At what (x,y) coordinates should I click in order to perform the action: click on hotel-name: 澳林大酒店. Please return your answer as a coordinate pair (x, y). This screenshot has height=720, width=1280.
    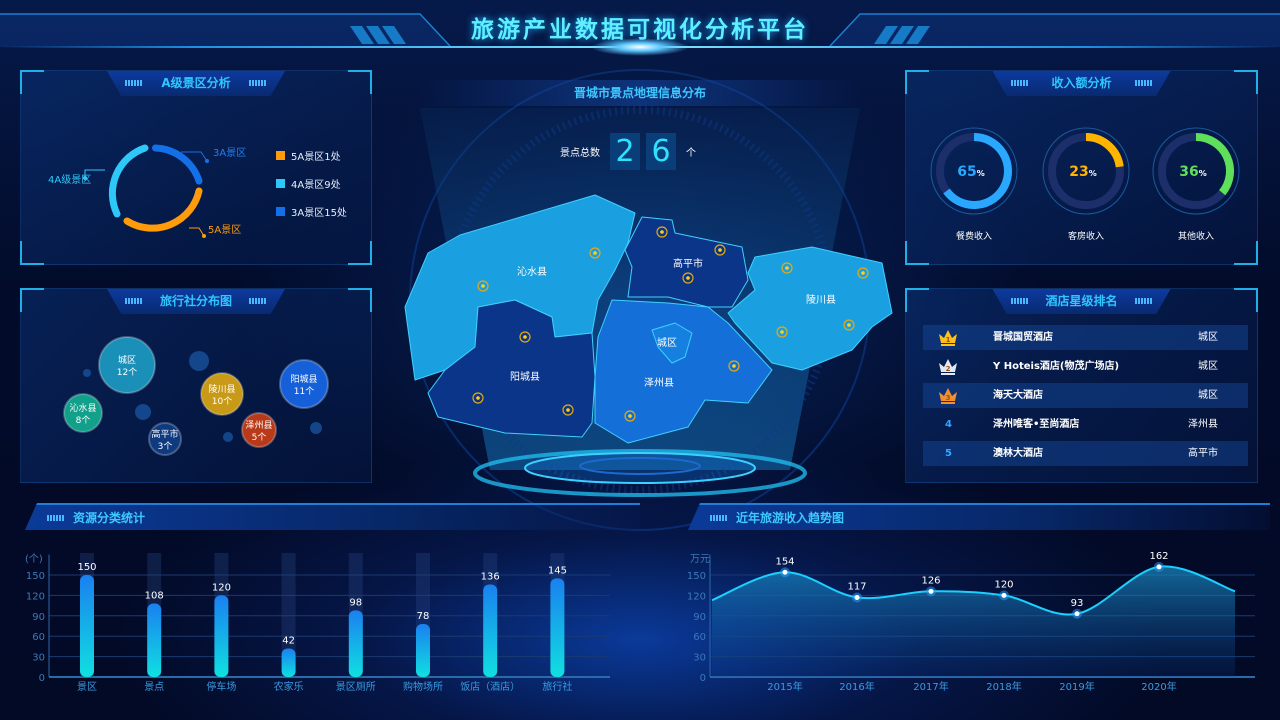
    Looking at the image, I should click on (1018, 453).